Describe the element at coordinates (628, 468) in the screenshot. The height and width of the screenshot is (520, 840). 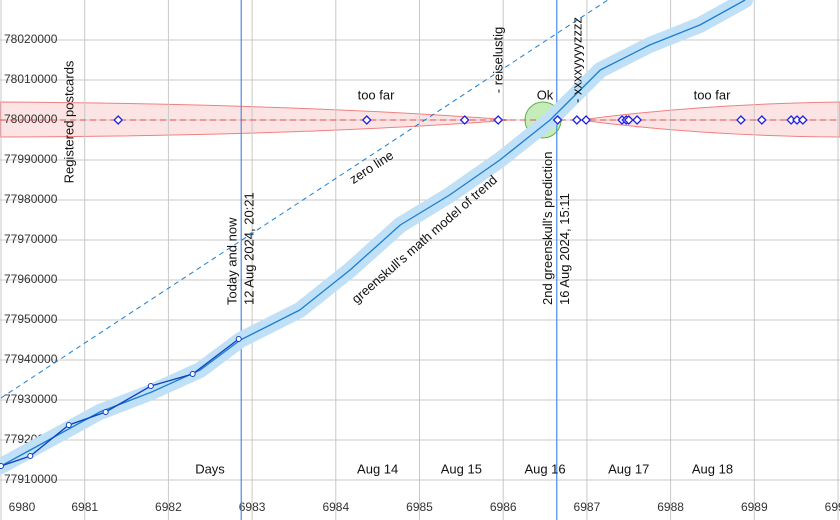
I see `day-label: Aug 17` at that location.